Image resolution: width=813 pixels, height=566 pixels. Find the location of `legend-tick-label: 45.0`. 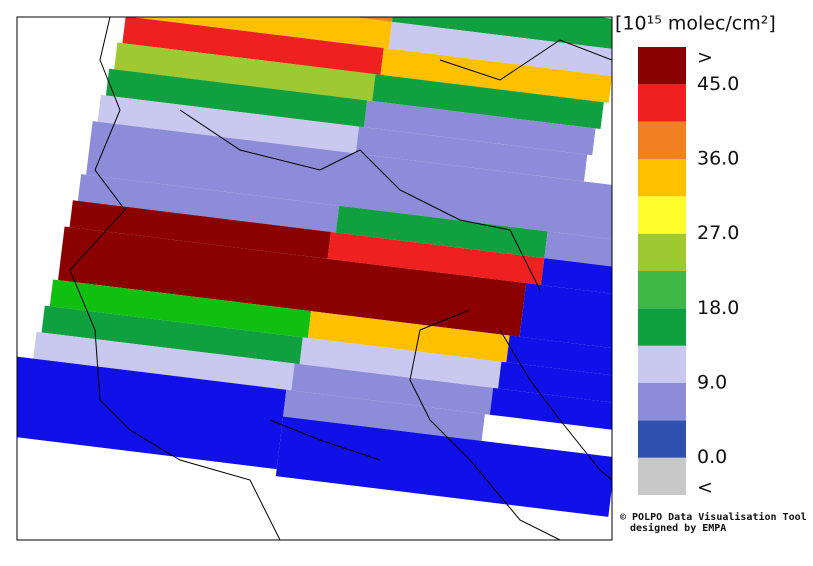

legend-tick-label: 45.0 is located at coordinates (718, 84).